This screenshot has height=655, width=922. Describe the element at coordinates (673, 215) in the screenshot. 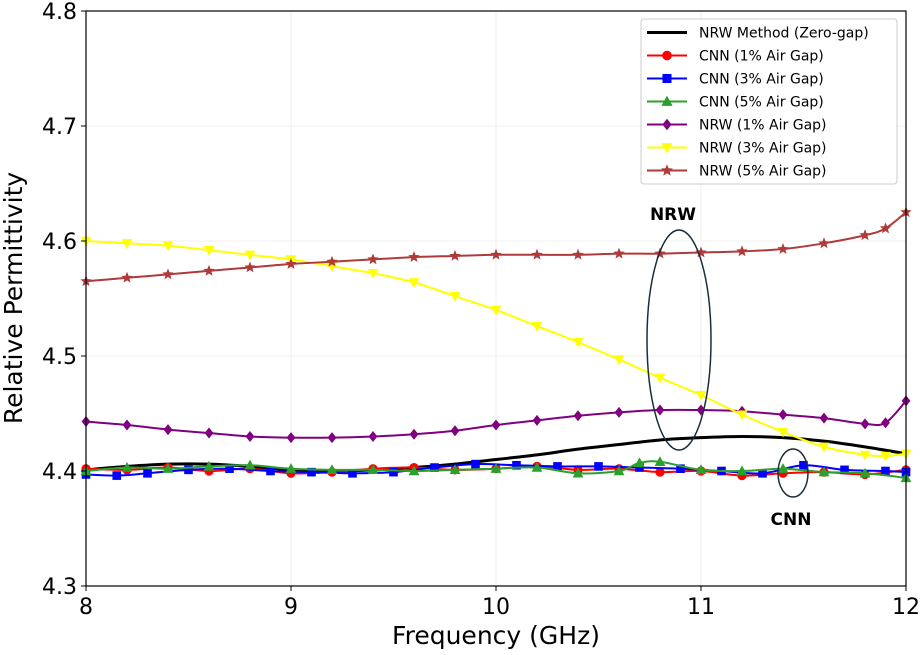

I see `annotation-nrw-label: NRW` at that location.